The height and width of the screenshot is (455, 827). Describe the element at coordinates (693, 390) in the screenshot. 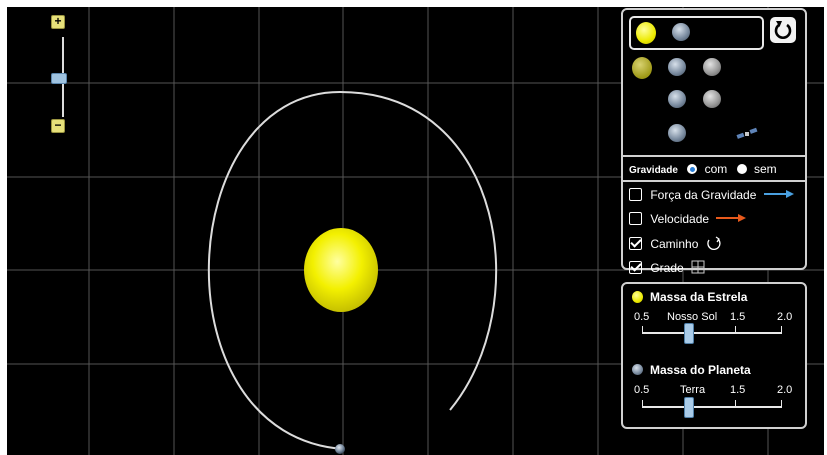

I see `planet-mass-tick-label: Terra` at that location.